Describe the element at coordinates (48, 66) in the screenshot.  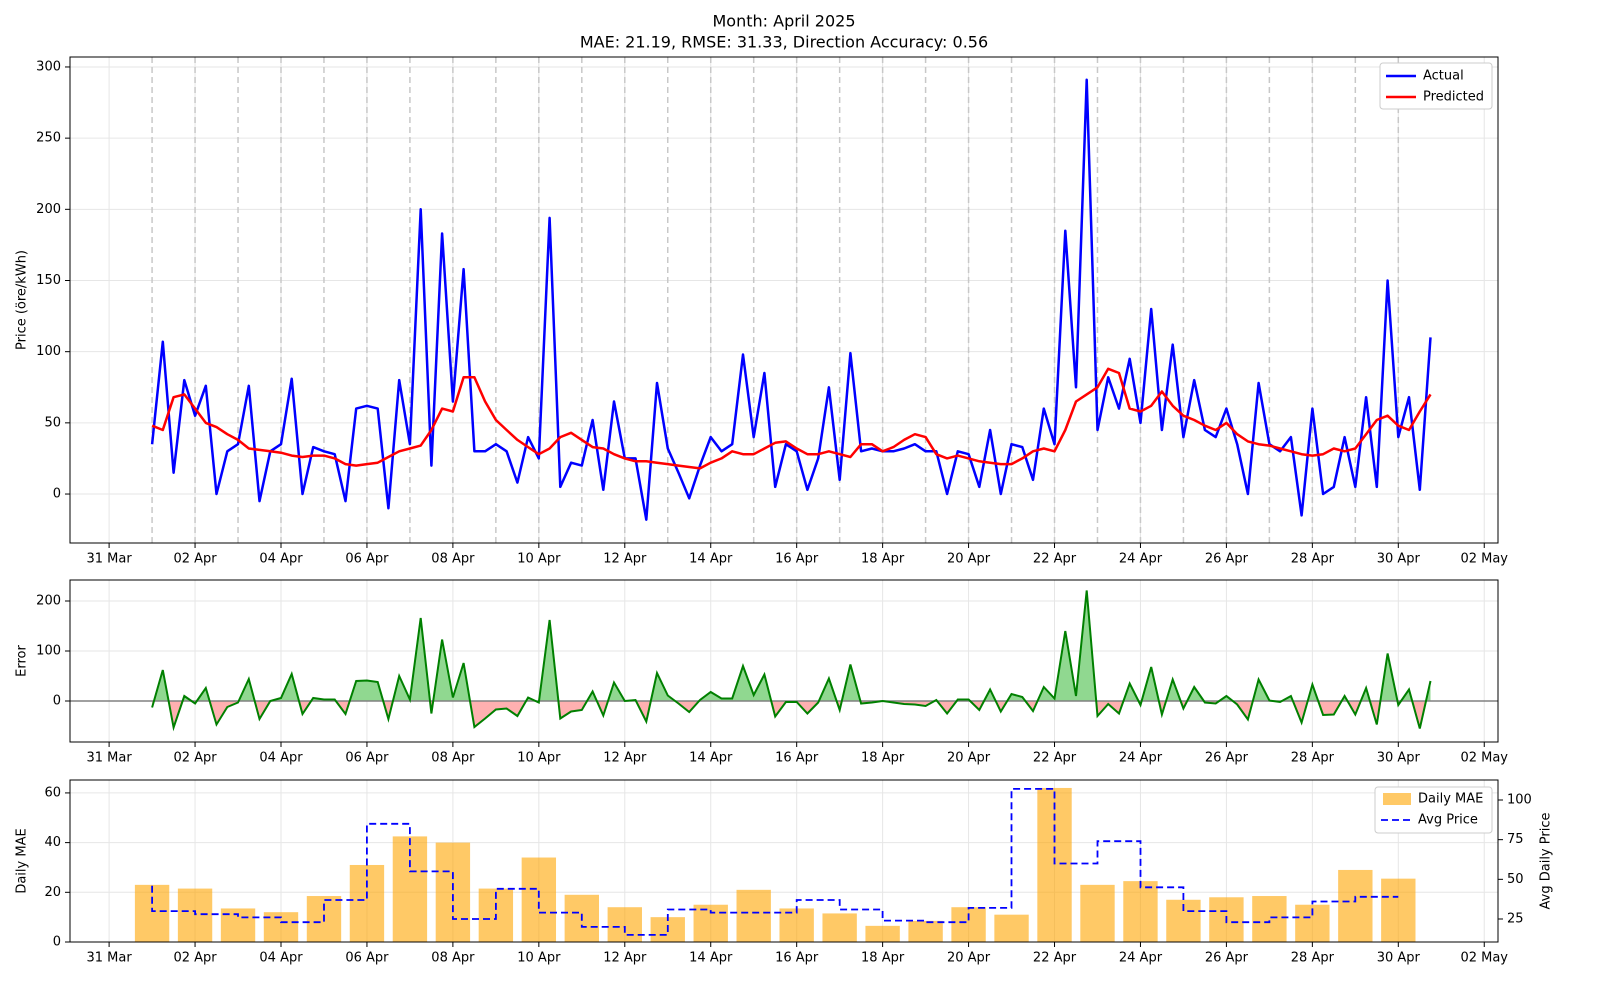
I see `y-tick-label: 300` at that location.